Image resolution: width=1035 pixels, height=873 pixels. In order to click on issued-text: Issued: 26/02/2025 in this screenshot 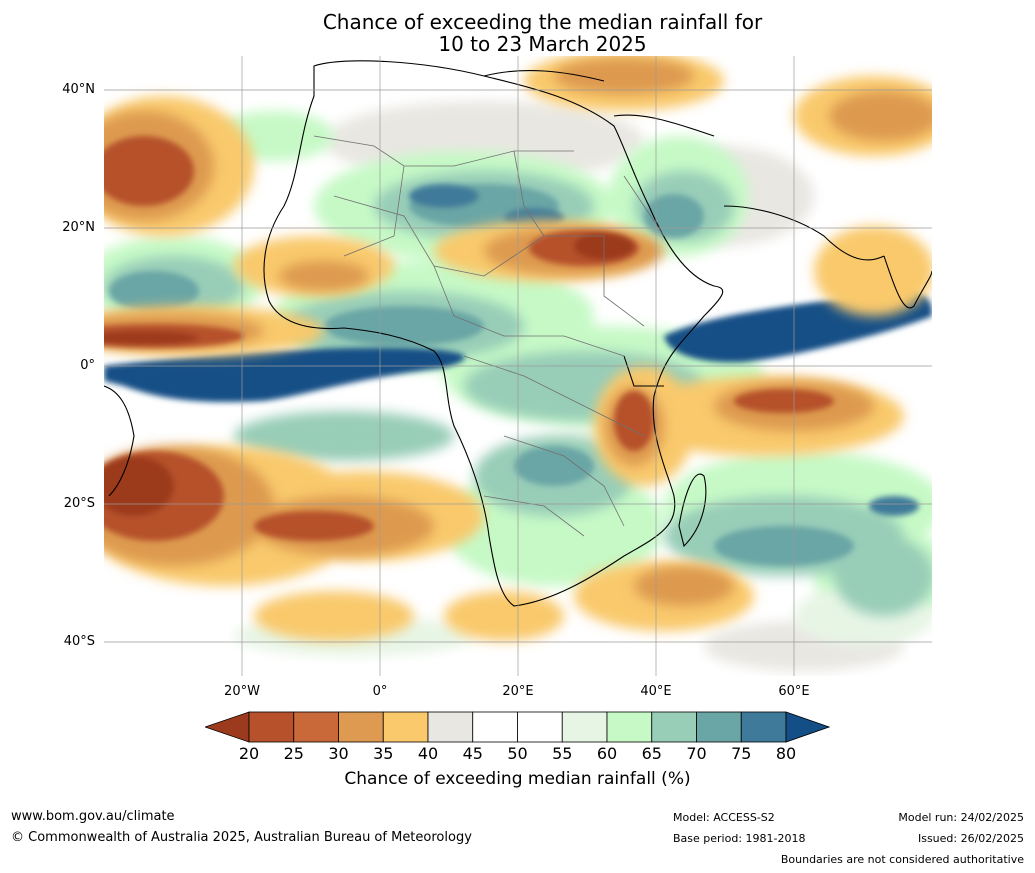, I will do `click(970, 838)`.